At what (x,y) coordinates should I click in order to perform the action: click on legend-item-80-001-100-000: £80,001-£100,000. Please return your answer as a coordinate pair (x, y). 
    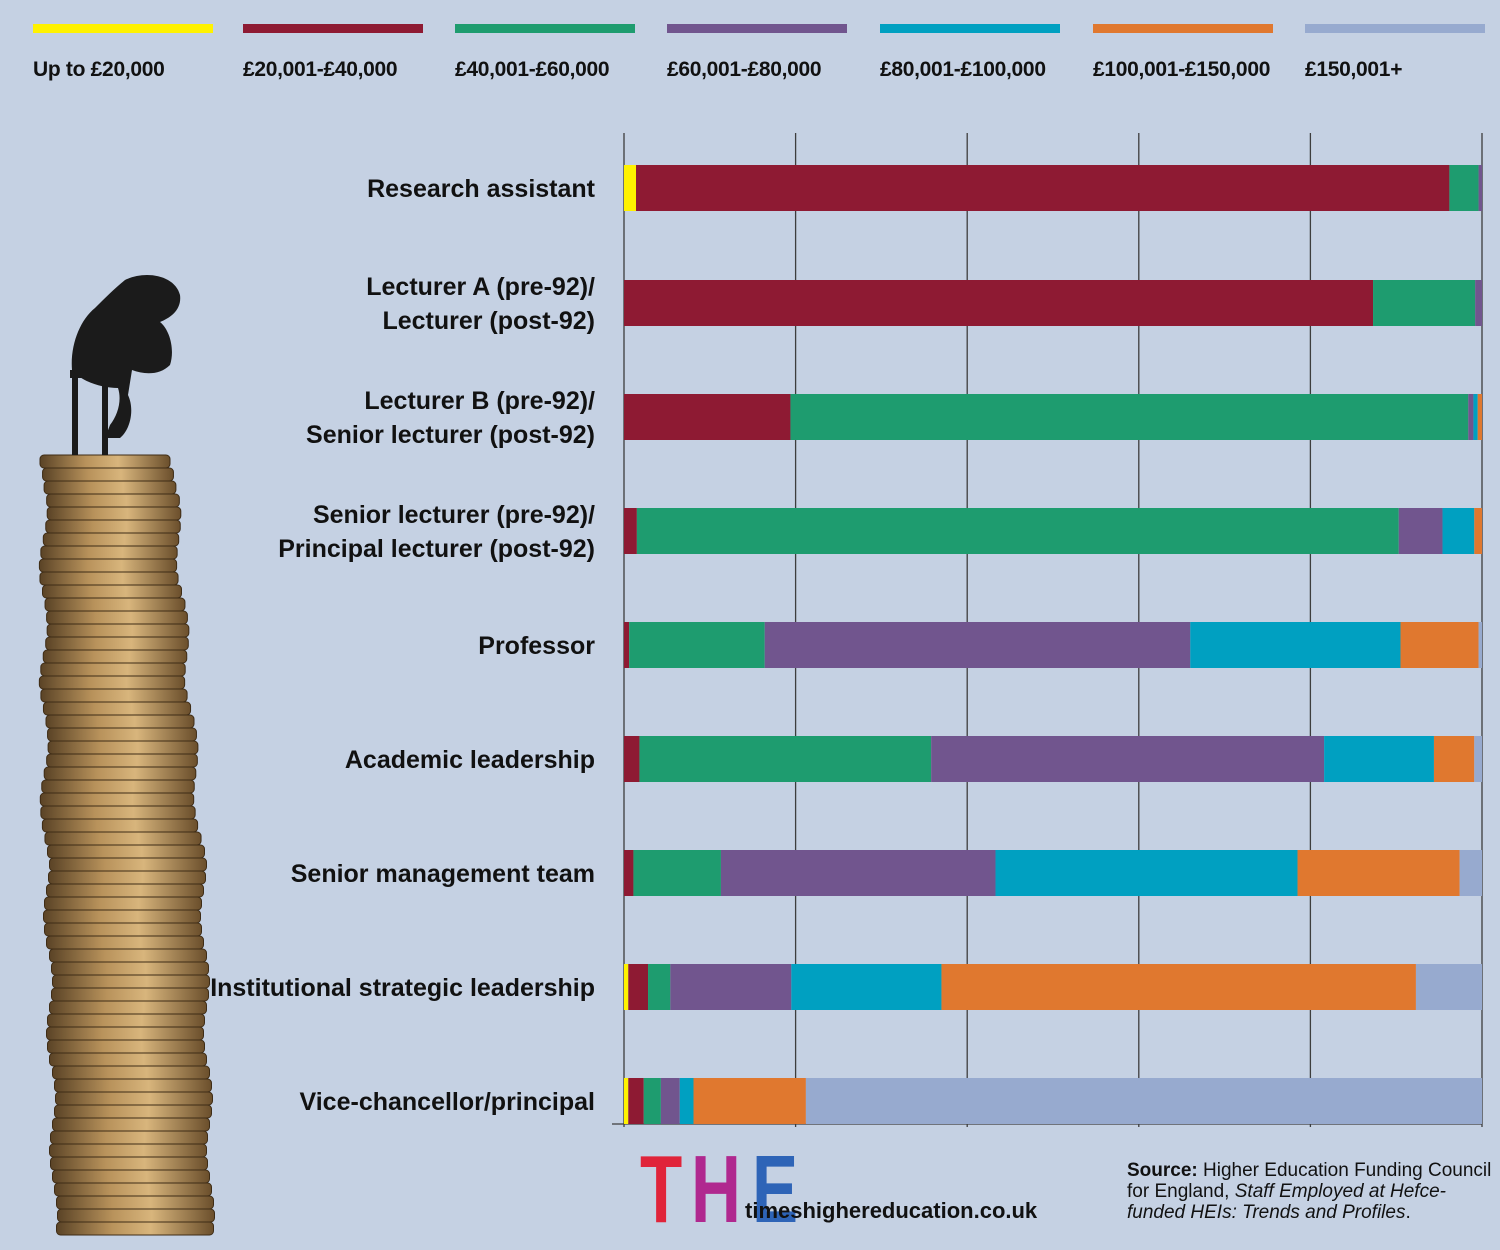
    Looking at the image, I should click on (970, 53).